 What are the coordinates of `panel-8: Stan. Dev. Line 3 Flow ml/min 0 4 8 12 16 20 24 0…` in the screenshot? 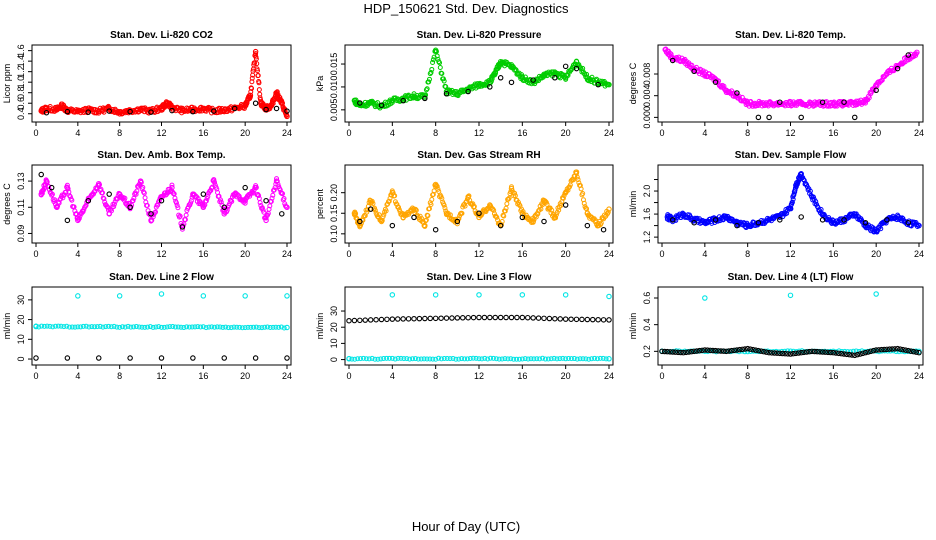 It's located at (464, 326).